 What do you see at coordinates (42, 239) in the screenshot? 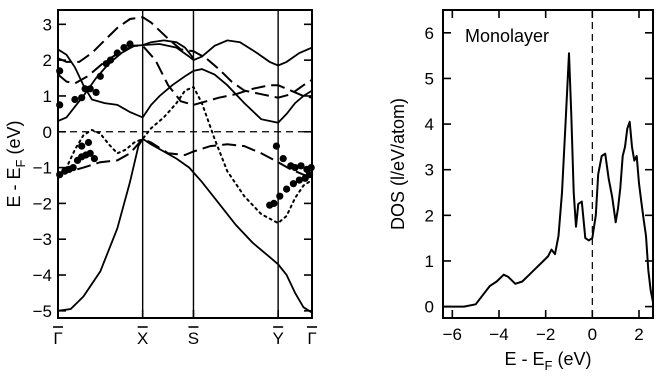
I see `y-tick-label: −3` at bounding box center [42, 239].